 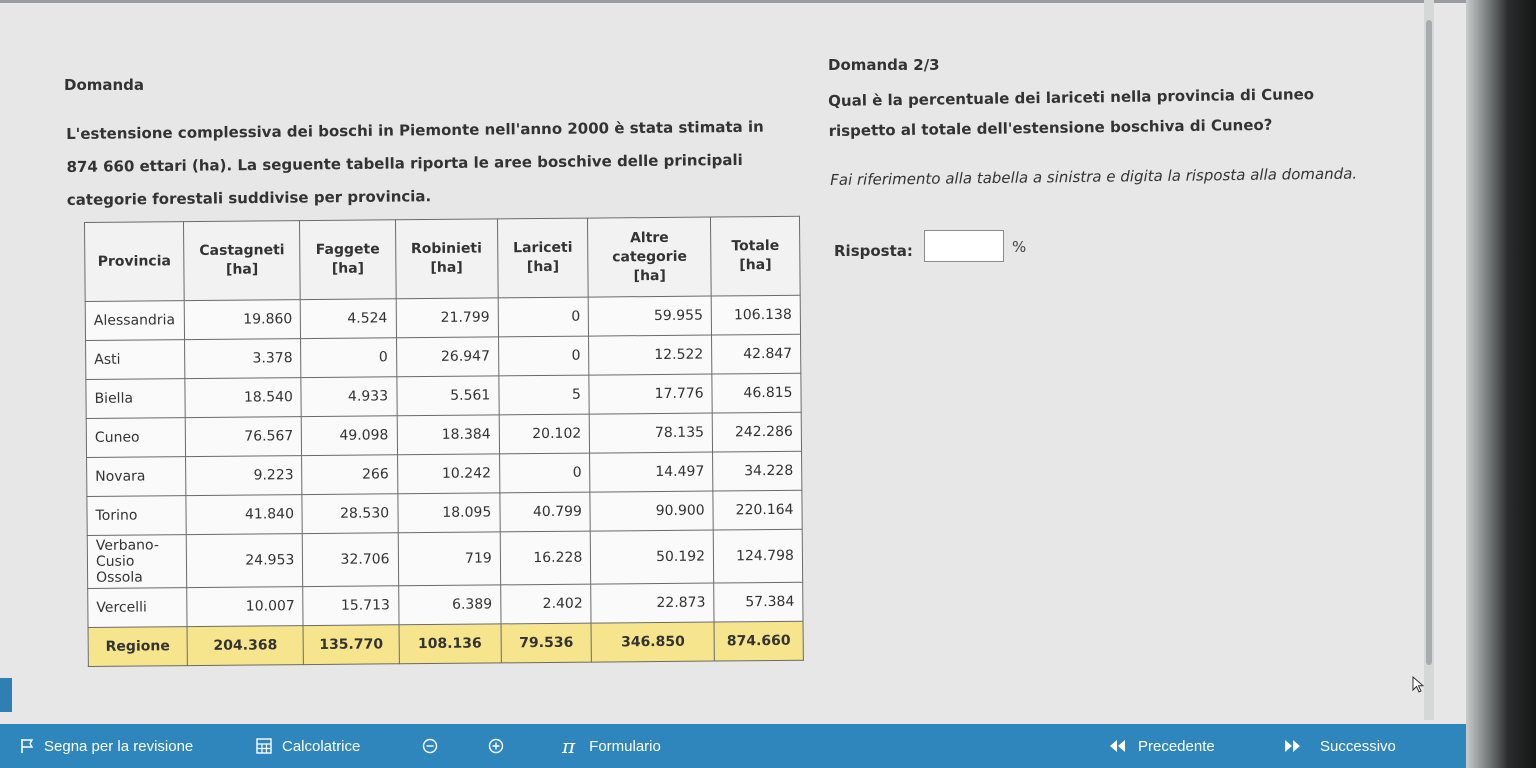 What do you see at coordinates (137, 607) in the screenshot?
I see `cell-provincia: Vercelli` at bounding box center [137, 607].